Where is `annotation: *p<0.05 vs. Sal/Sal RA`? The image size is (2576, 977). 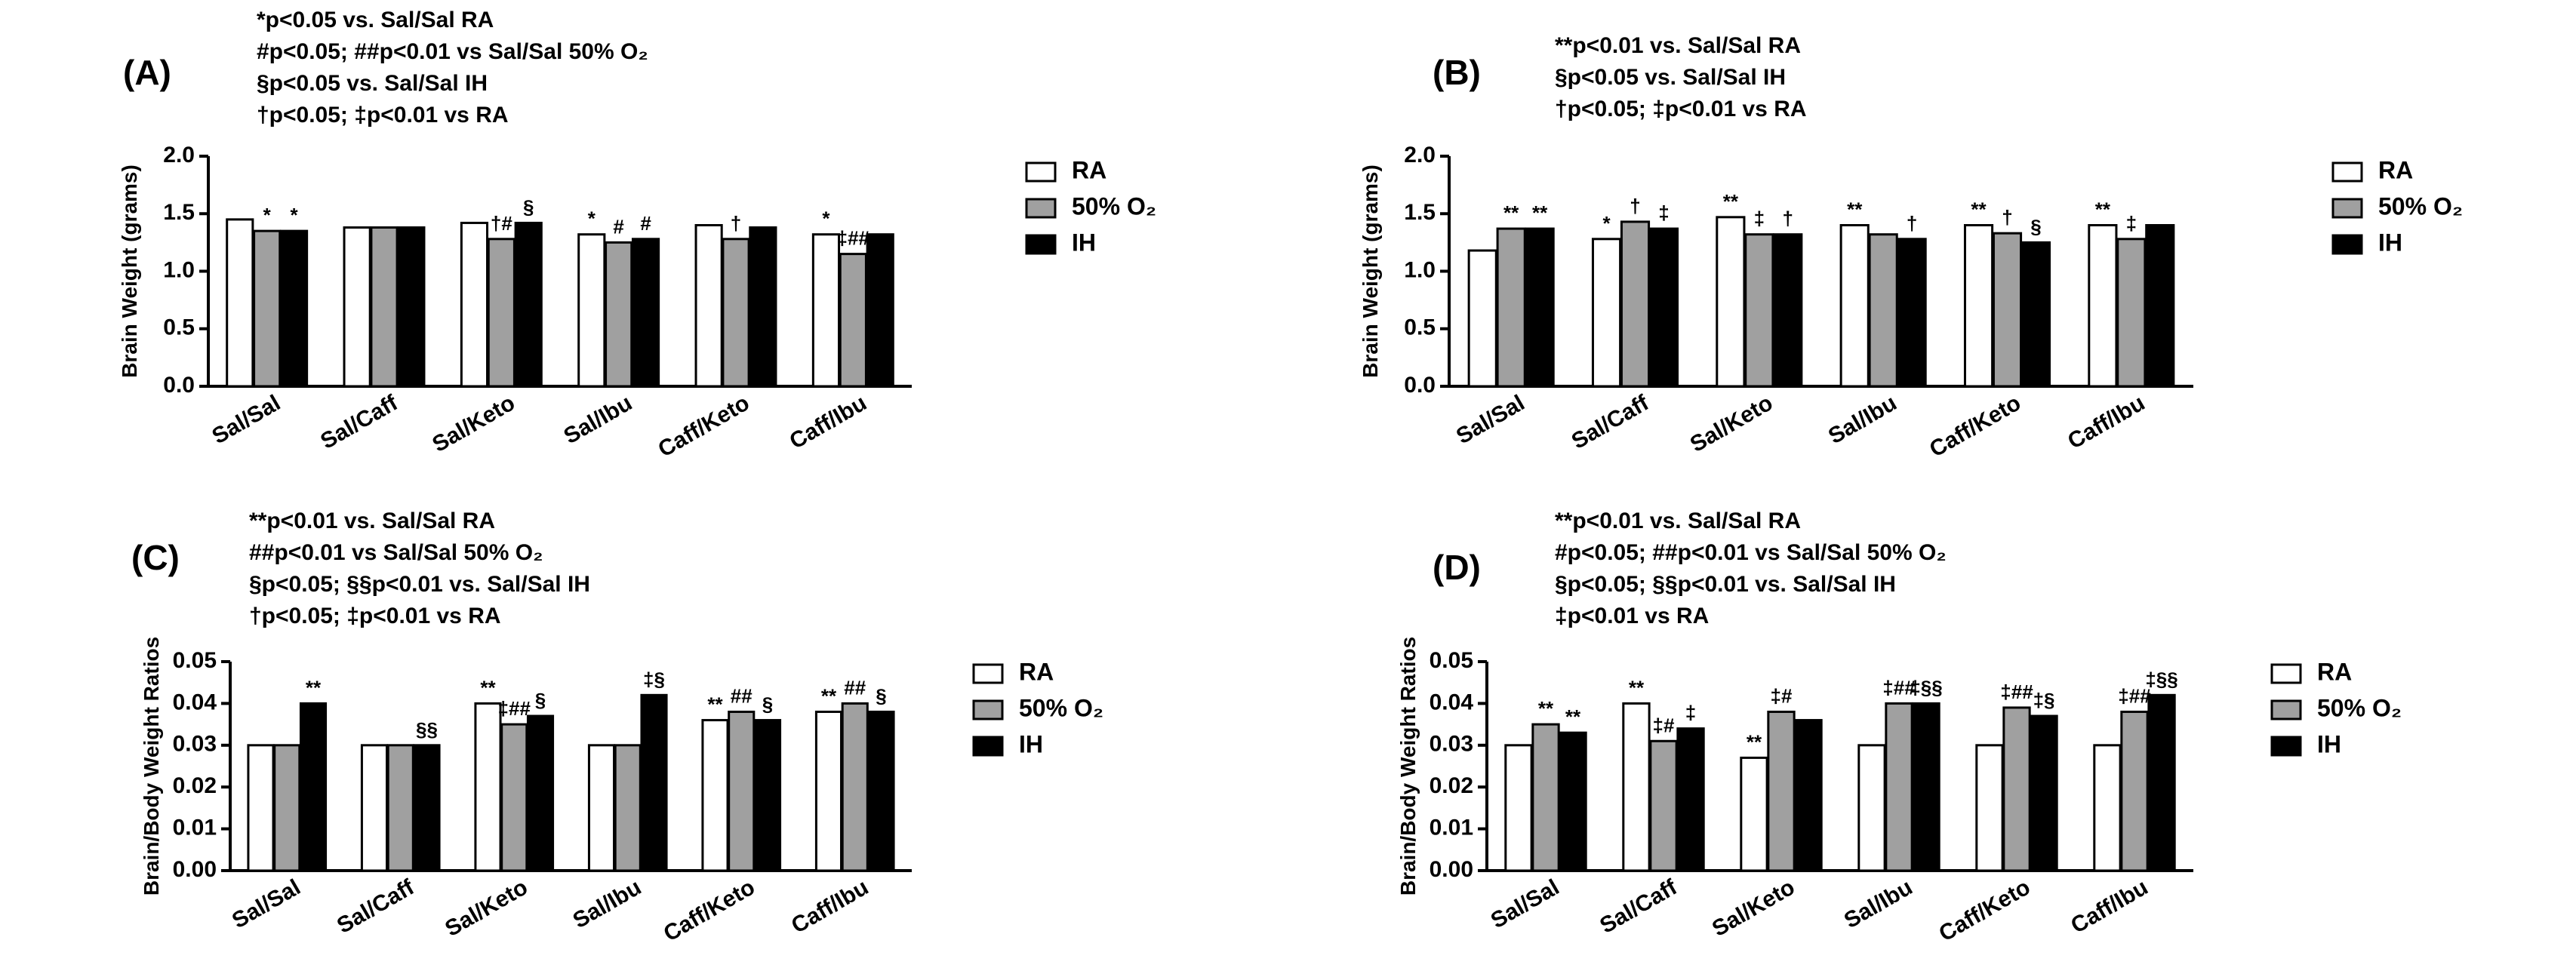 annotation: *p<0.05 vs. Sal/Sal RA is located at coordinates (375, 20).